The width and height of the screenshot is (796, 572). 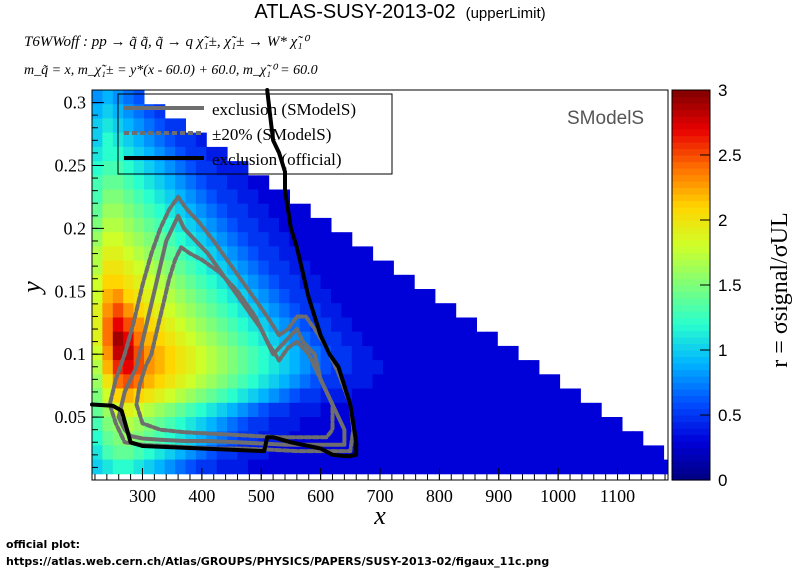 What do you see at coordinates (617, 496) in the screenshot?
I see `x-tick-label: 1100` at bounding box center [617, 496].